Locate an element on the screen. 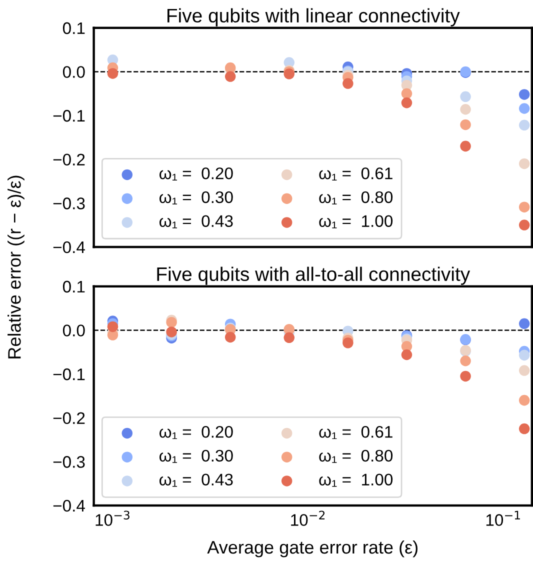 The width and height of the screenshot is (533, 581). chart-title: Five qubits with linear connectivity is located at coordinates (313, 17).